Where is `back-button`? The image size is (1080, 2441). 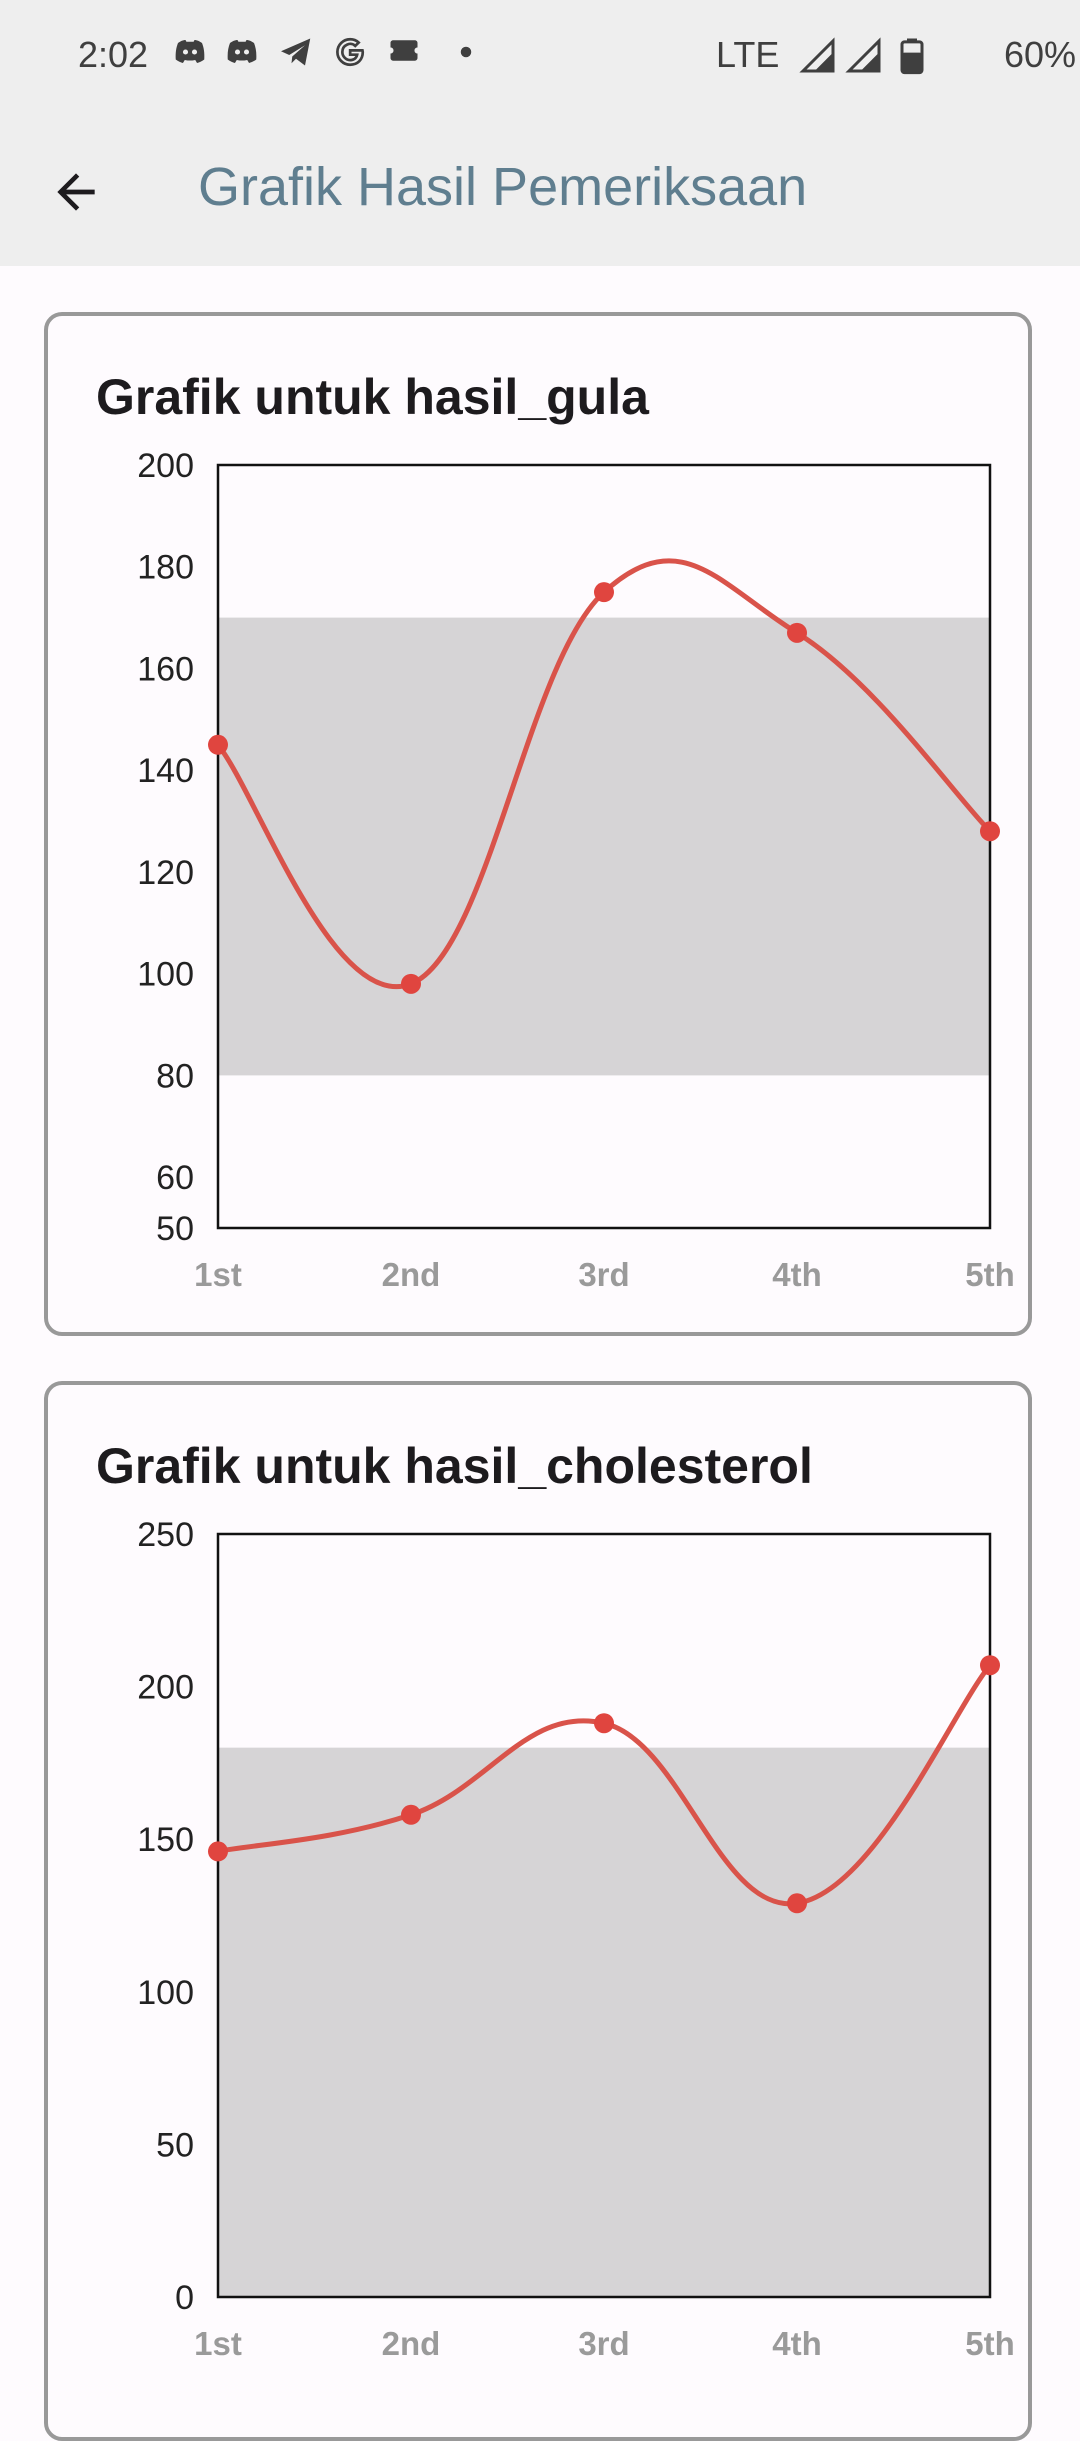 back-button is located at coordinates (76, 192).